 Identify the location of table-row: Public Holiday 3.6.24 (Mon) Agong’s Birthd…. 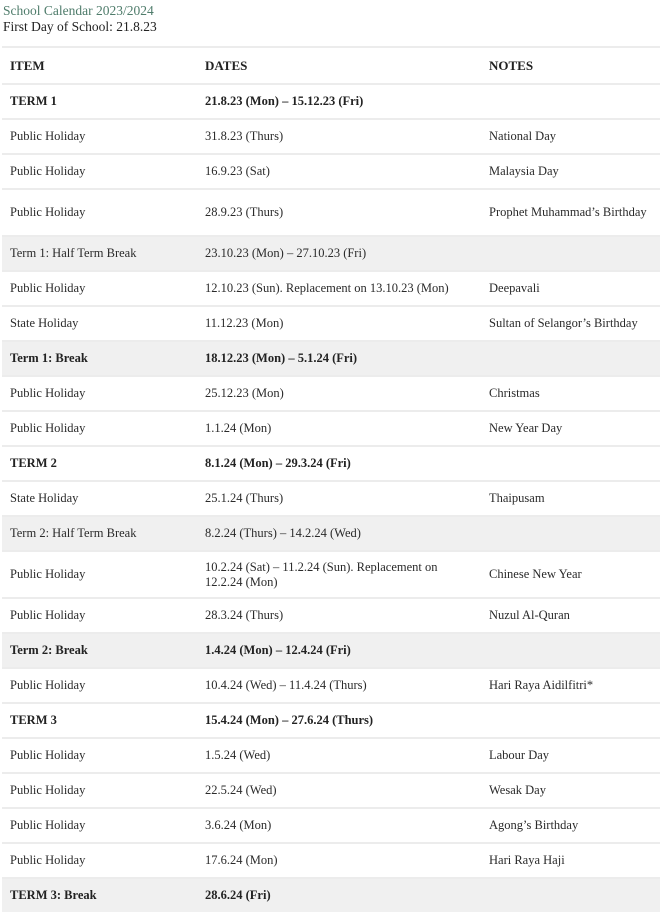
(331, 825).